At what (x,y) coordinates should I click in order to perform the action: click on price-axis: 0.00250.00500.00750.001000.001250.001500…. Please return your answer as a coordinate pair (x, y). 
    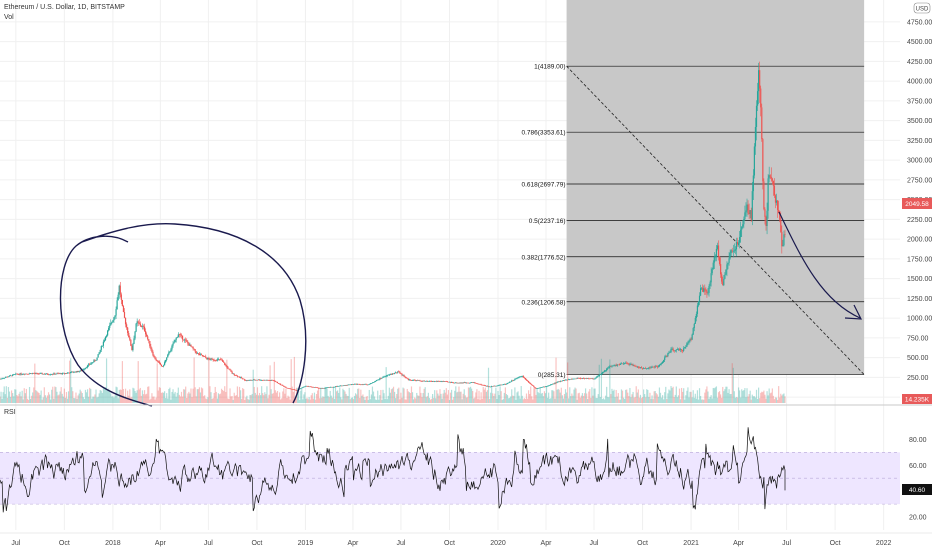
    Looking at the image, I should click on (919, 210).